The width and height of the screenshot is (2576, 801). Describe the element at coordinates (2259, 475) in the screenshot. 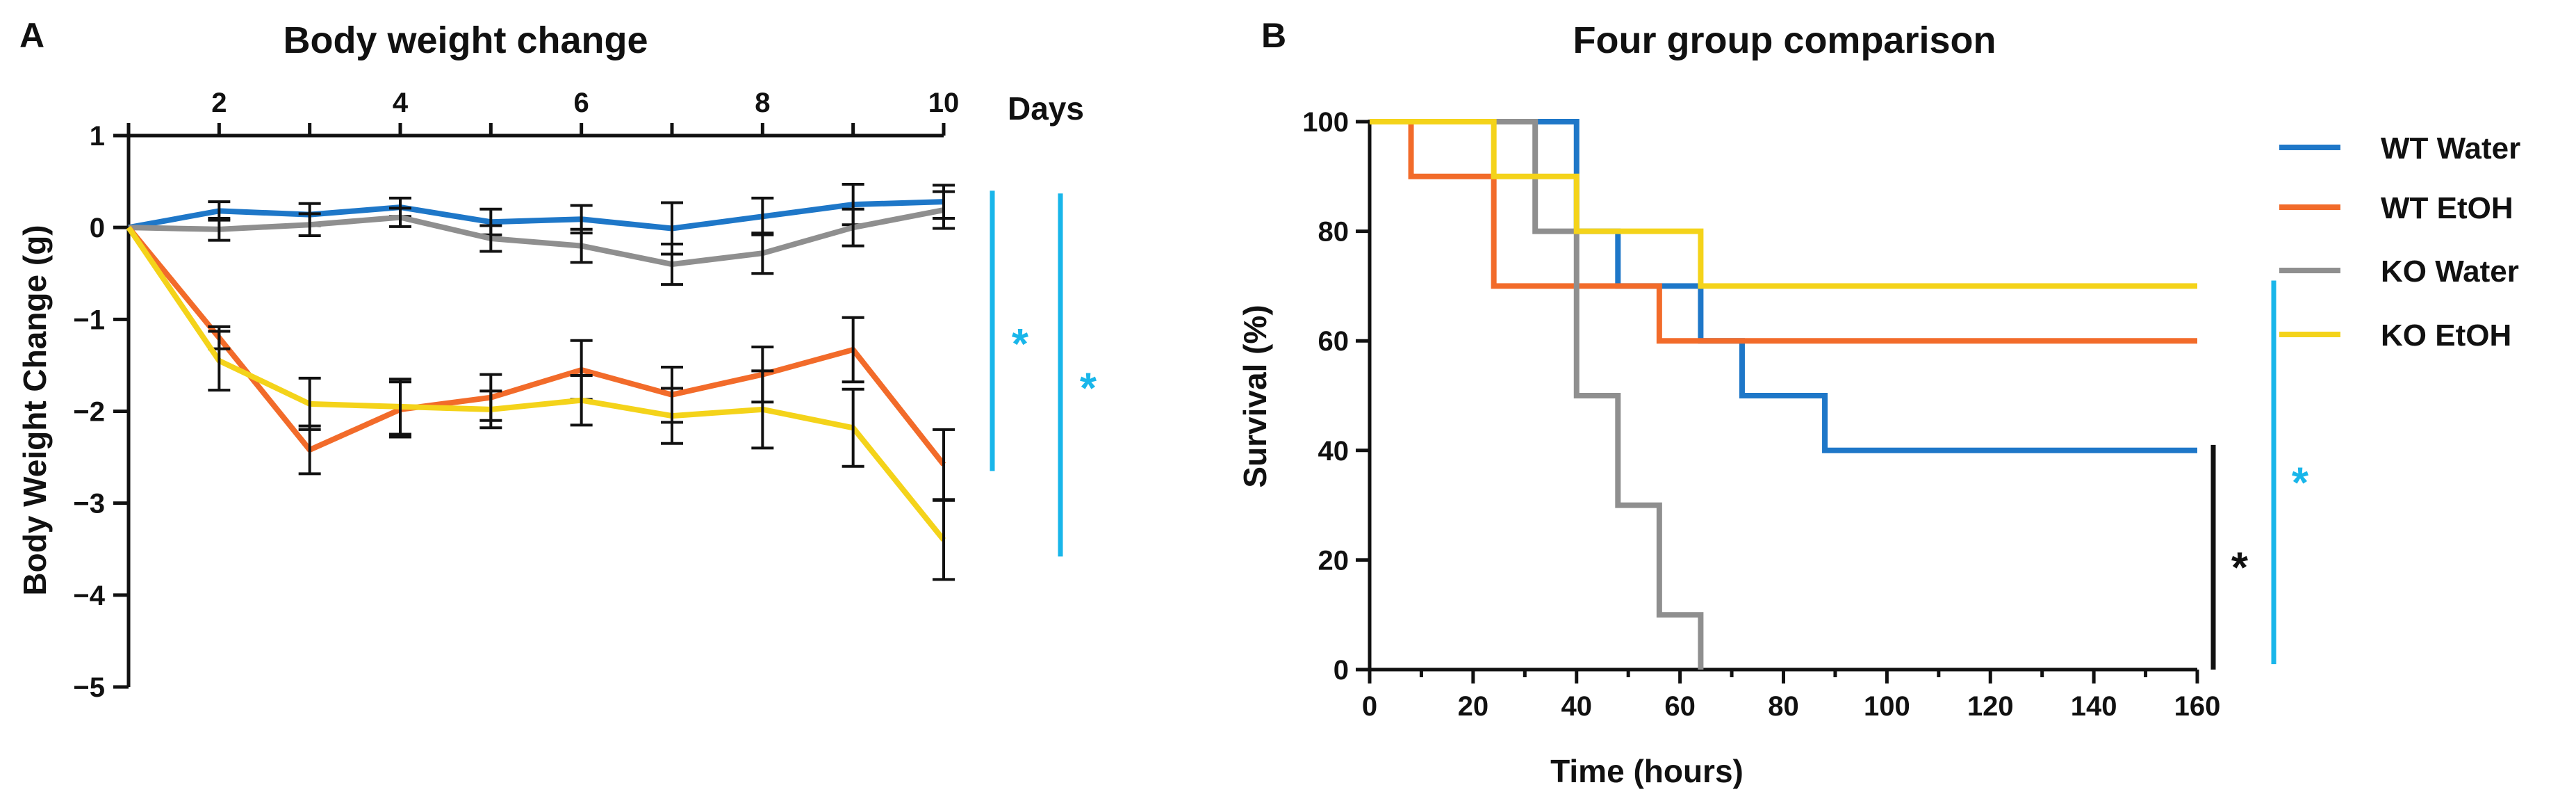

I see `panel-b-annotations: **` at that location.